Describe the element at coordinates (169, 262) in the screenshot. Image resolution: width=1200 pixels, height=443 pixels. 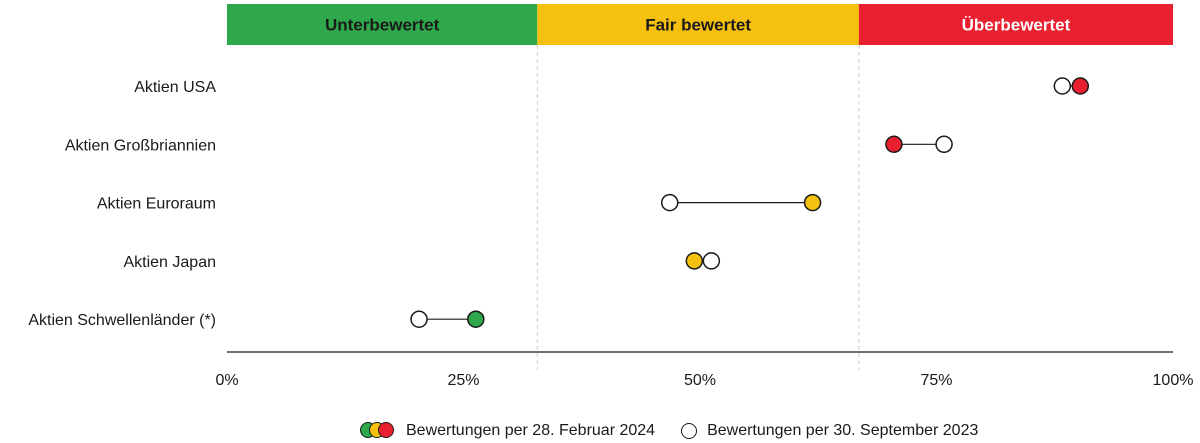
I see `category-label-3: Aktien Japan` at that location.